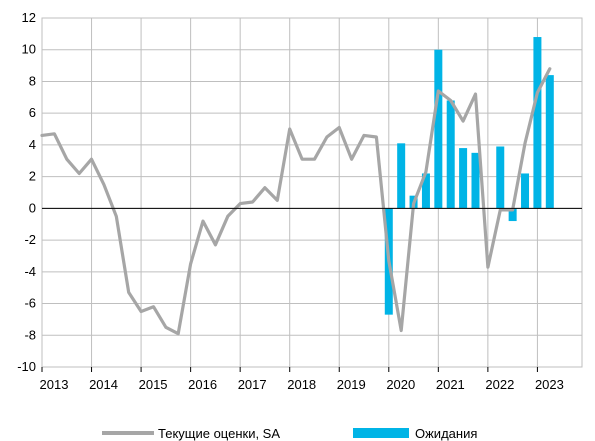  I want to click on legend-label-expectations: Ожидания, so click(446, 433).